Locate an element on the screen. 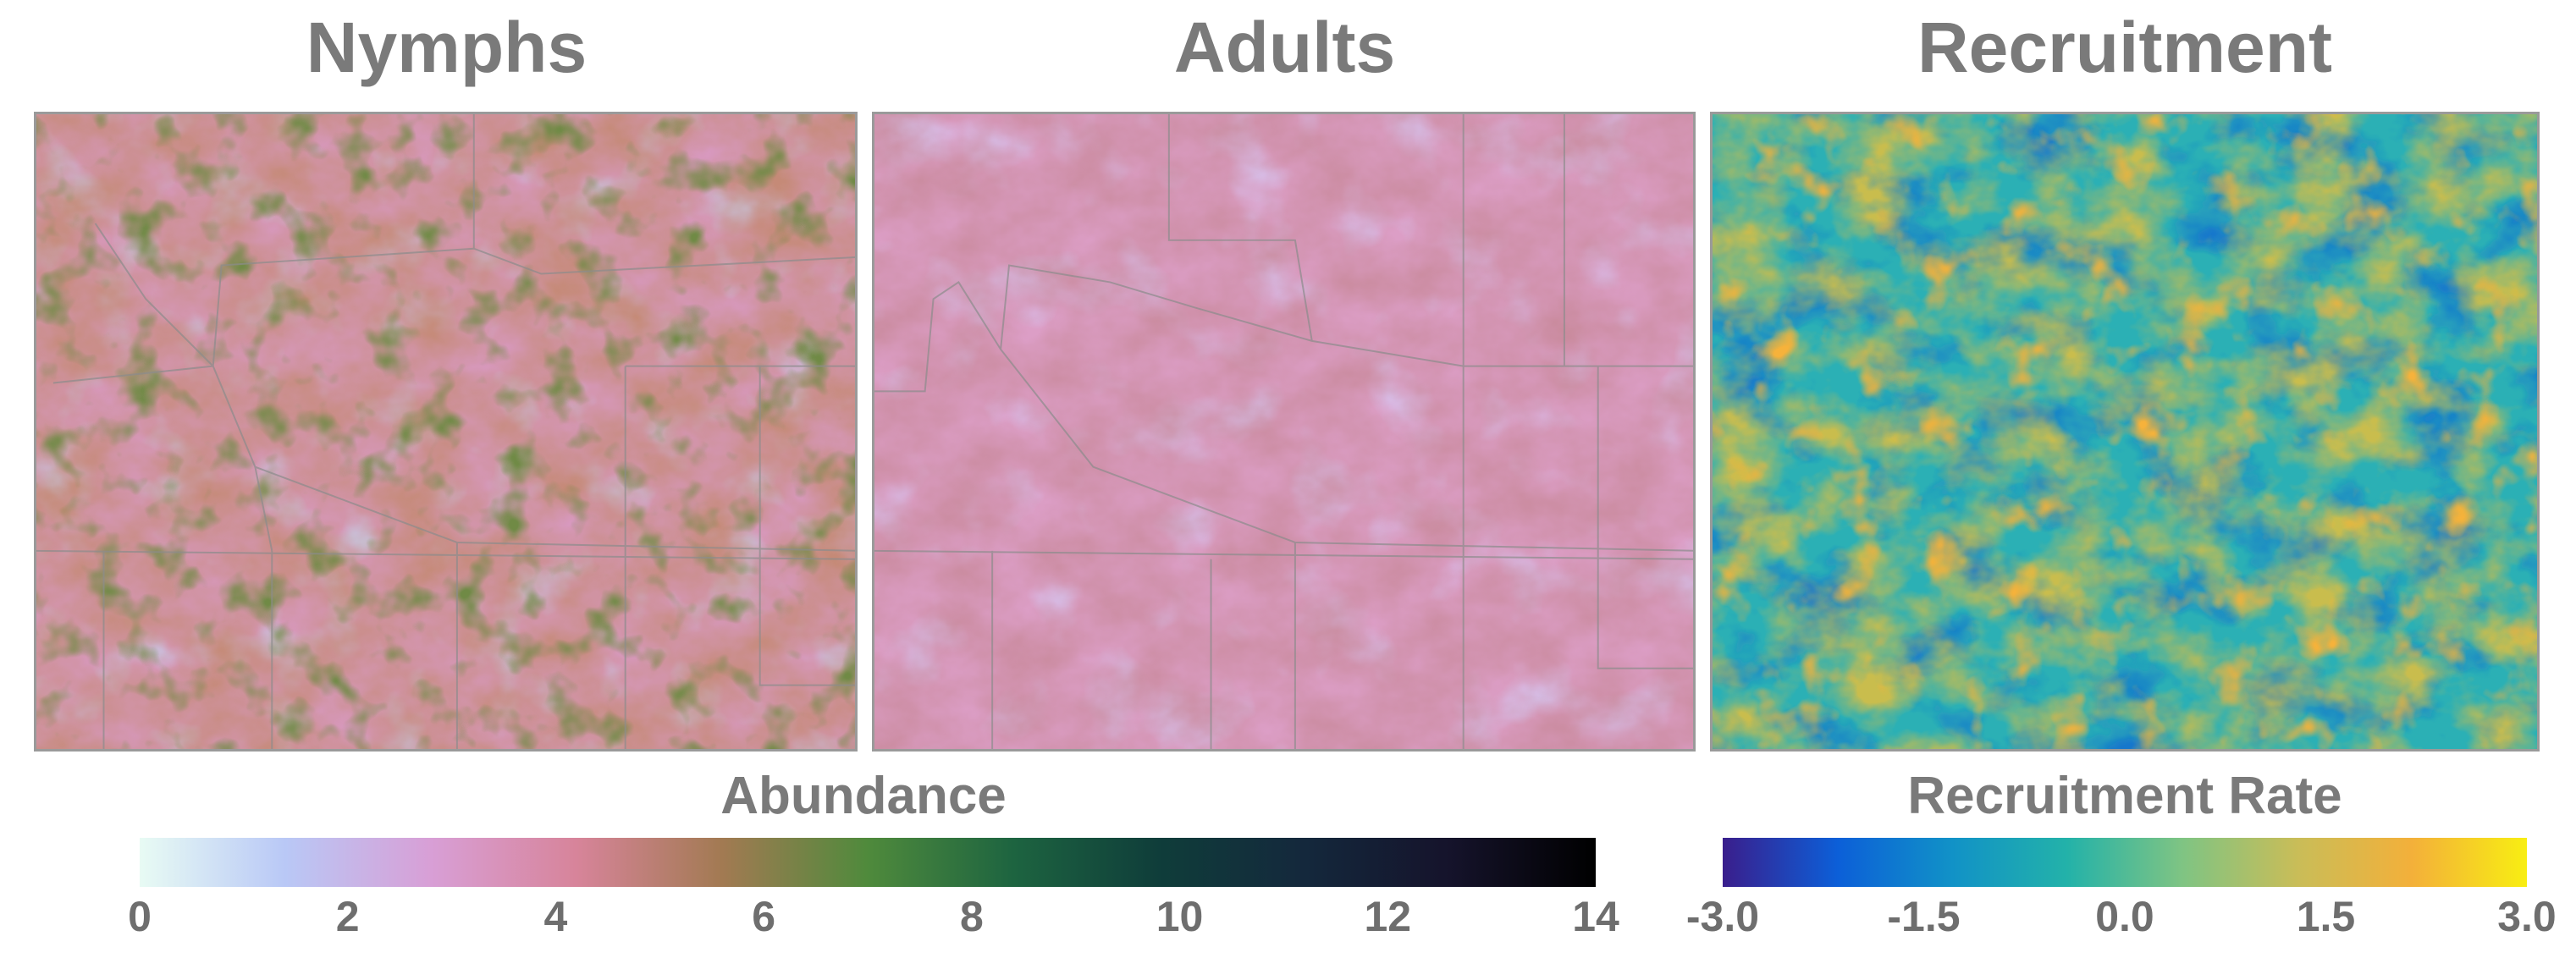 The image size is (2576, 958). recruitment-tick-label: -1.5 is located at coordinates (1924, 917).